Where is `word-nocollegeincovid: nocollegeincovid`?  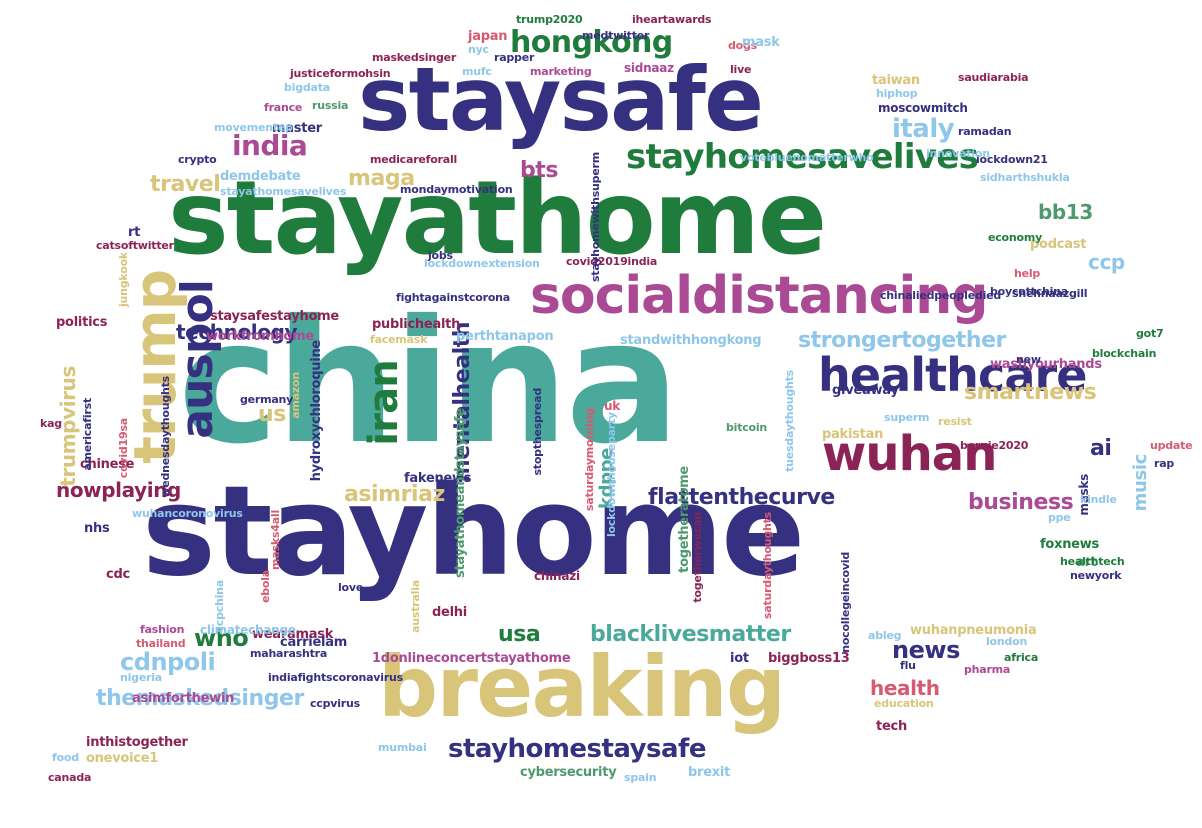
word-nocollegeincovid: nocollegeincovid is located at coordinates (845, 602).